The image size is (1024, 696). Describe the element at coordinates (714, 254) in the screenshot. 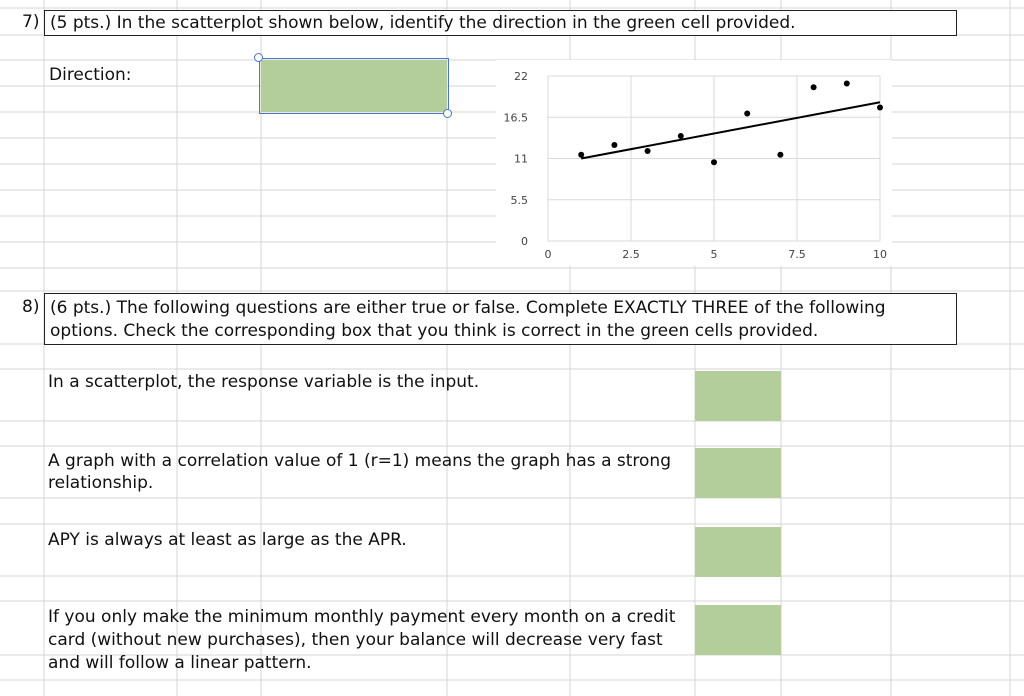

I see `x-tick-label: 5` at that location.